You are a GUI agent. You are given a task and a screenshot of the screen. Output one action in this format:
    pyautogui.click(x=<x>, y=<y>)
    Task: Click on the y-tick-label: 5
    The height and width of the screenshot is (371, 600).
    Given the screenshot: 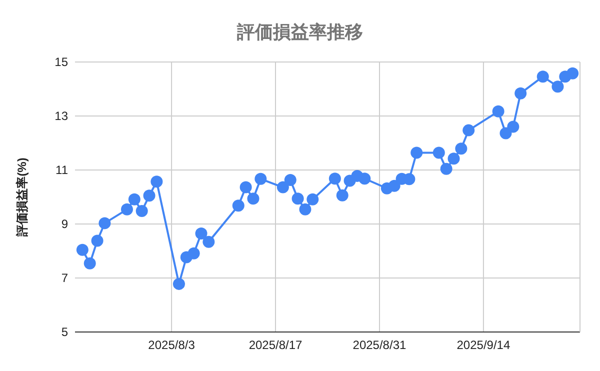 What is the action you would take?
    pyautogui.click(x=64, y=332)
    